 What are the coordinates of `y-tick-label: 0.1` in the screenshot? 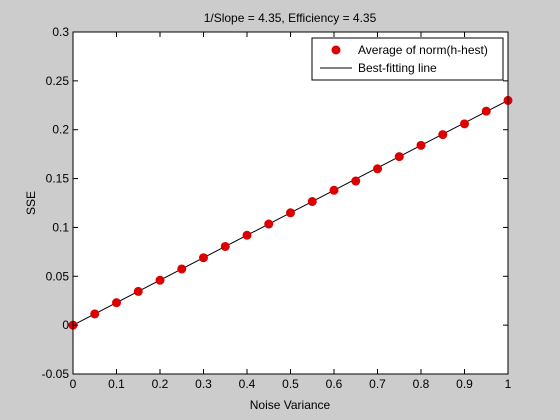 It's located at (60, 227).